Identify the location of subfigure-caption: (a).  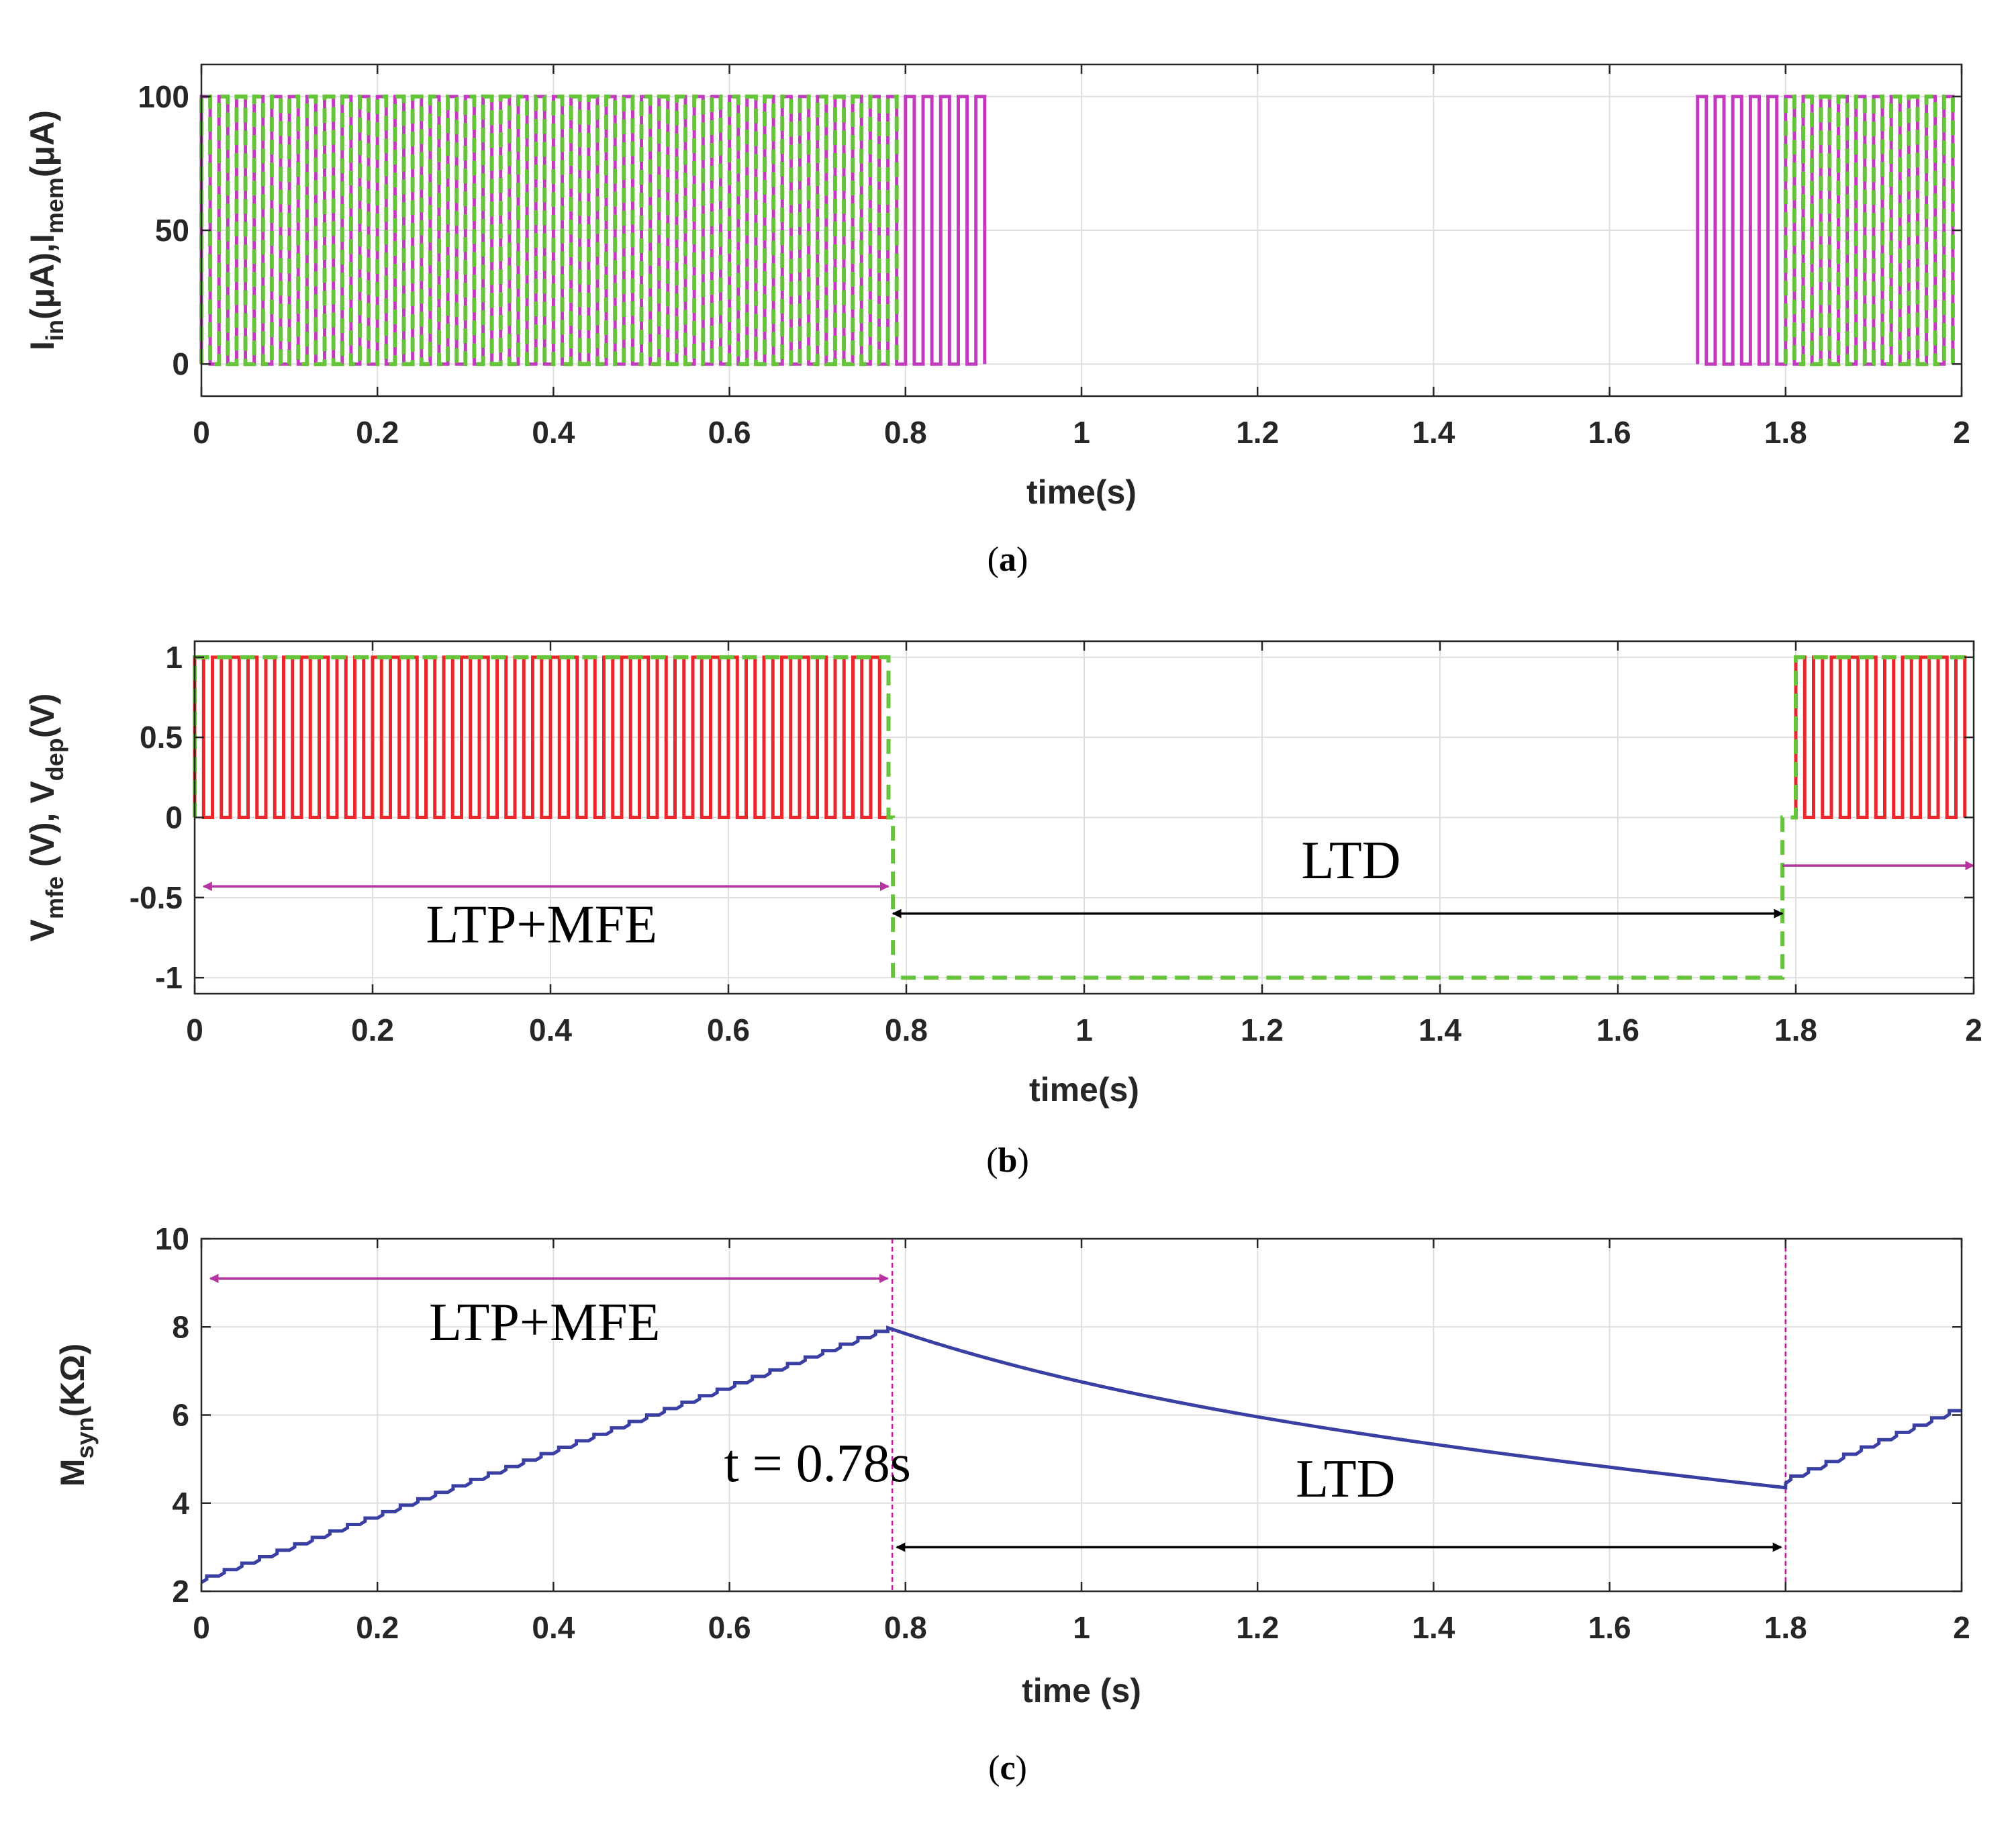
(1008, 559).